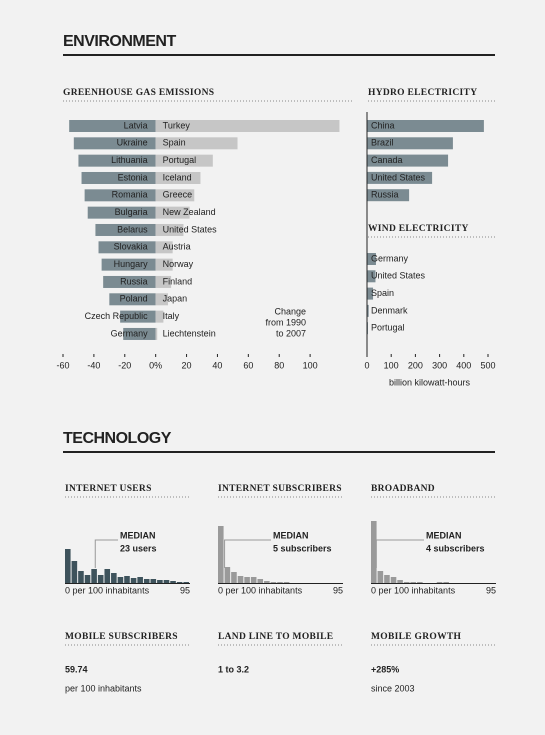 This screenshot has height=735, width=545. I want to click on section-title: TECHNOLOGY, so click(117, 438).